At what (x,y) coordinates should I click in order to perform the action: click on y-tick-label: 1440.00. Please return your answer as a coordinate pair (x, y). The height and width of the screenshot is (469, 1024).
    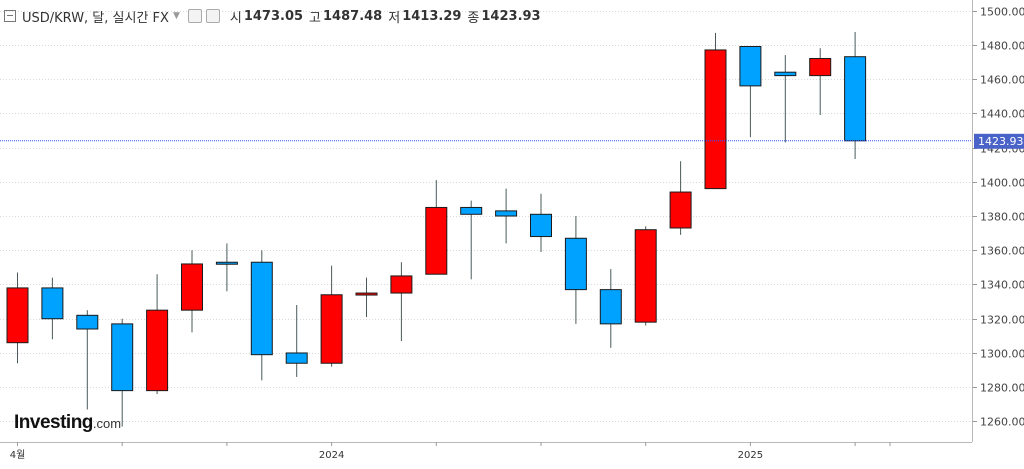
    Looking at the image, I should click on (1002, 114).